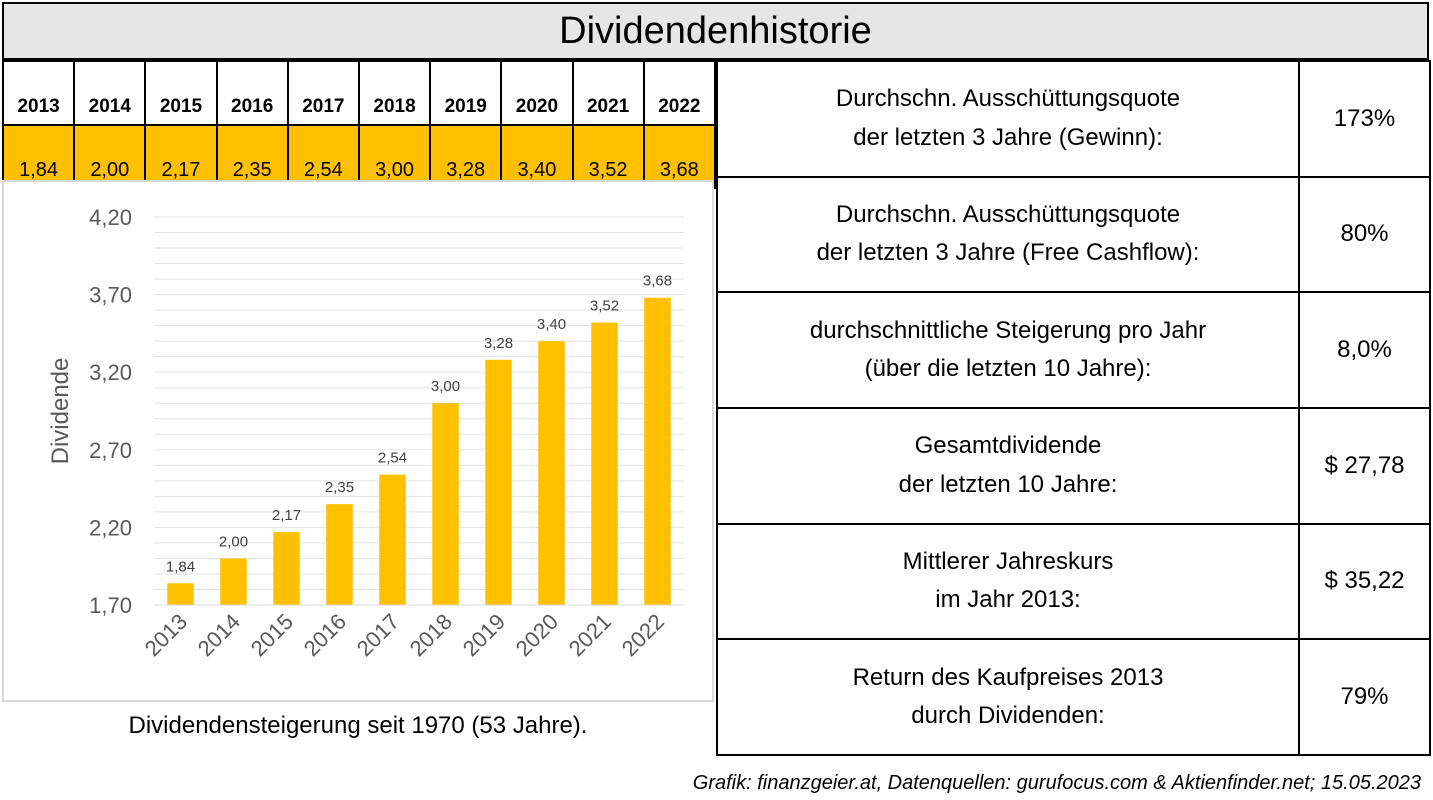  What do you see at coordinates (1008, 562) in the screenshot?
I see `metric-label-line: Mittlerer Jahreskurs` at bounding box center [1008, 562].